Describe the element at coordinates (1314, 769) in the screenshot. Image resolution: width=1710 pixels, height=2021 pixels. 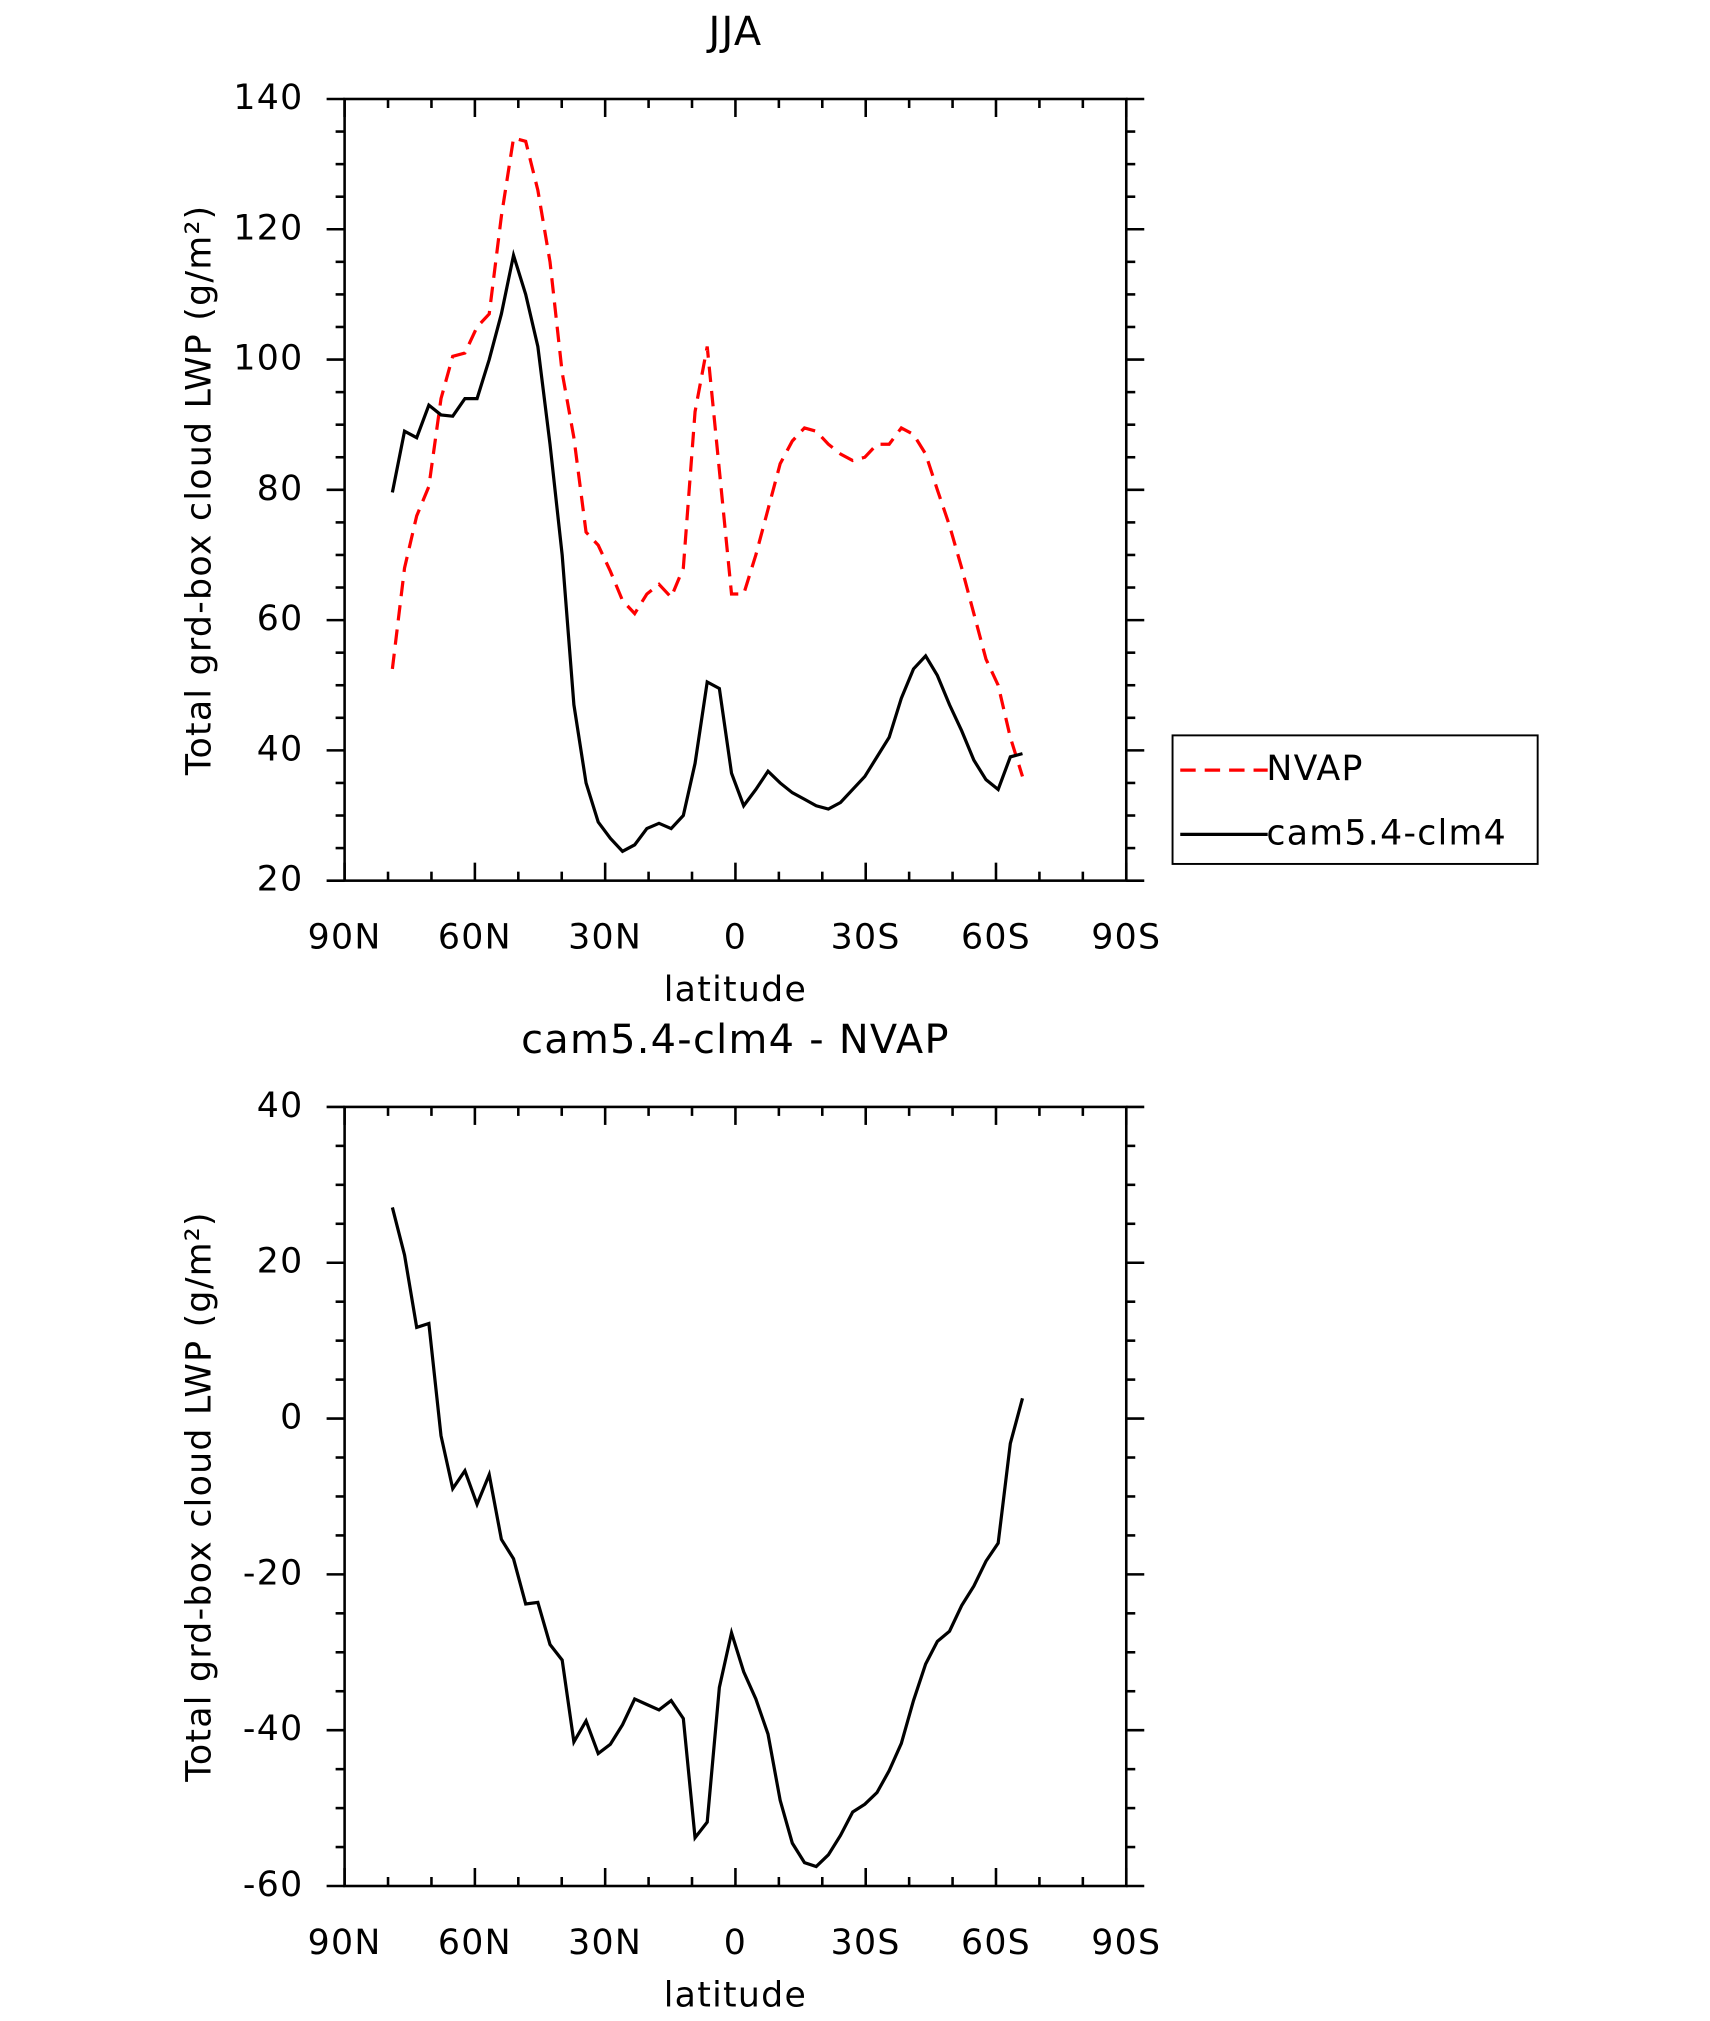
I see `legend-label: NVAP` at that location.